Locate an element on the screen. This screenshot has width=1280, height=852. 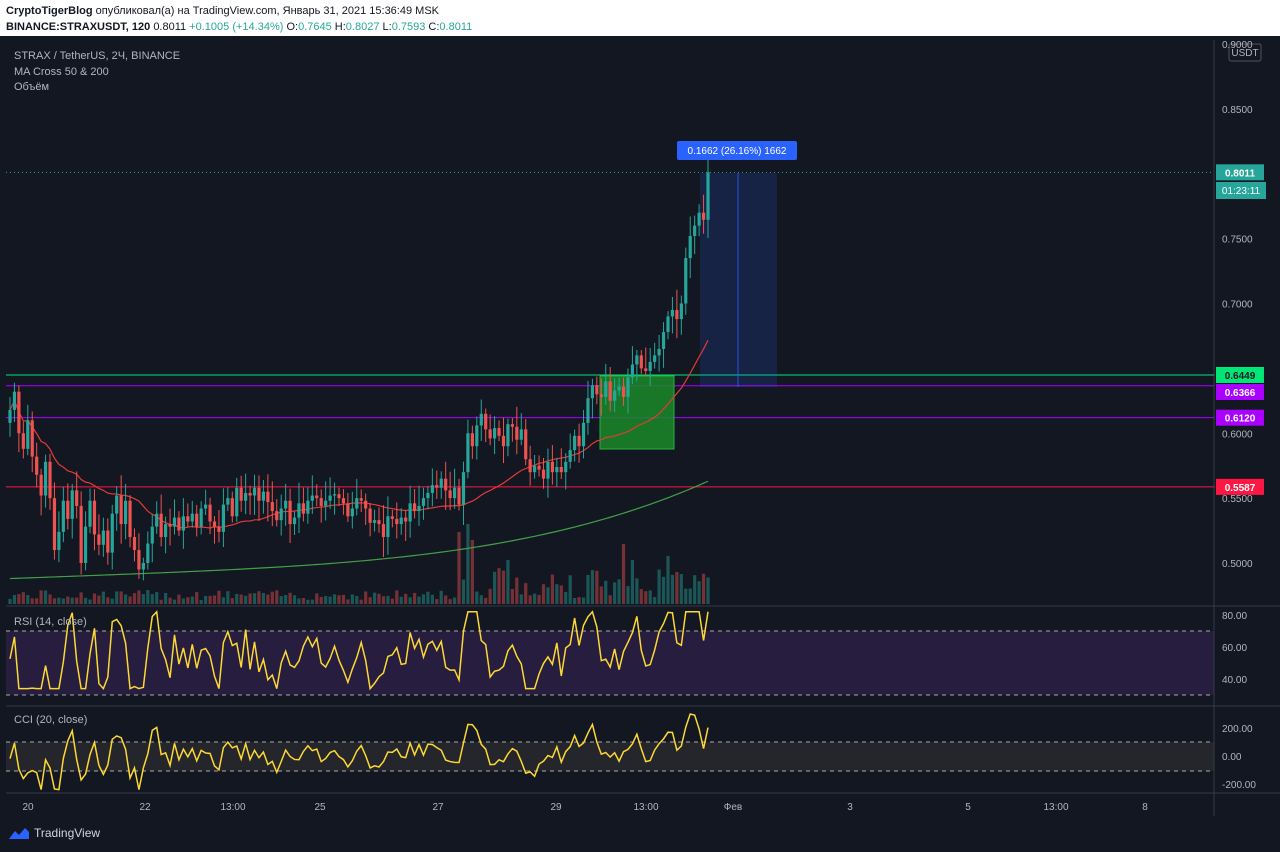
tradingview-logo: TradingView is located at coordinates (54, 833).